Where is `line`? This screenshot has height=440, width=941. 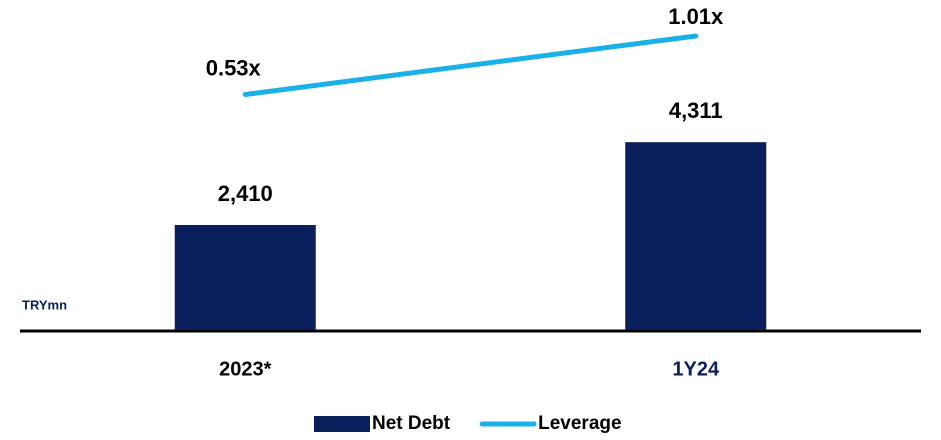
line is located at coordinates (470, 65).